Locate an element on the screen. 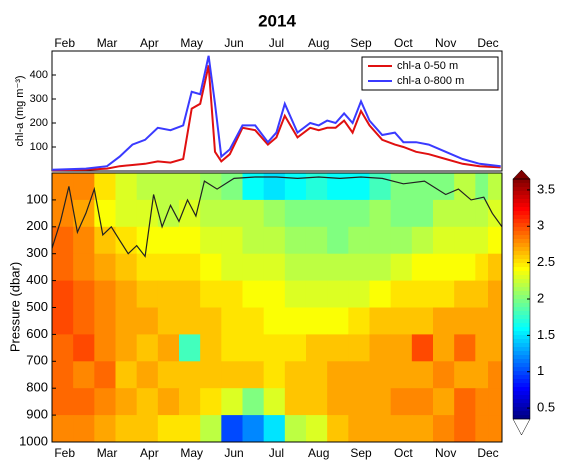  x-tick-label: Mar is located at coordinates (107, 43).